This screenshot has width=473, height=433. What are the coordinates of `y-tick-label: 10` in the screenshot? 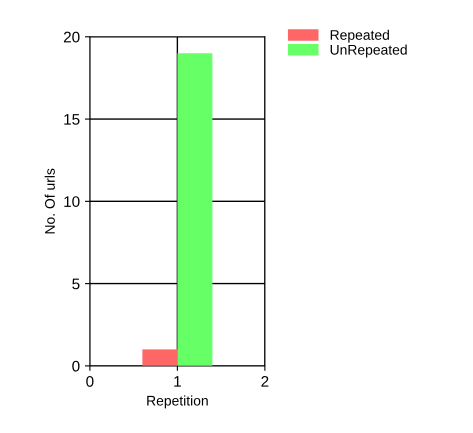 It's located at (72, 202).